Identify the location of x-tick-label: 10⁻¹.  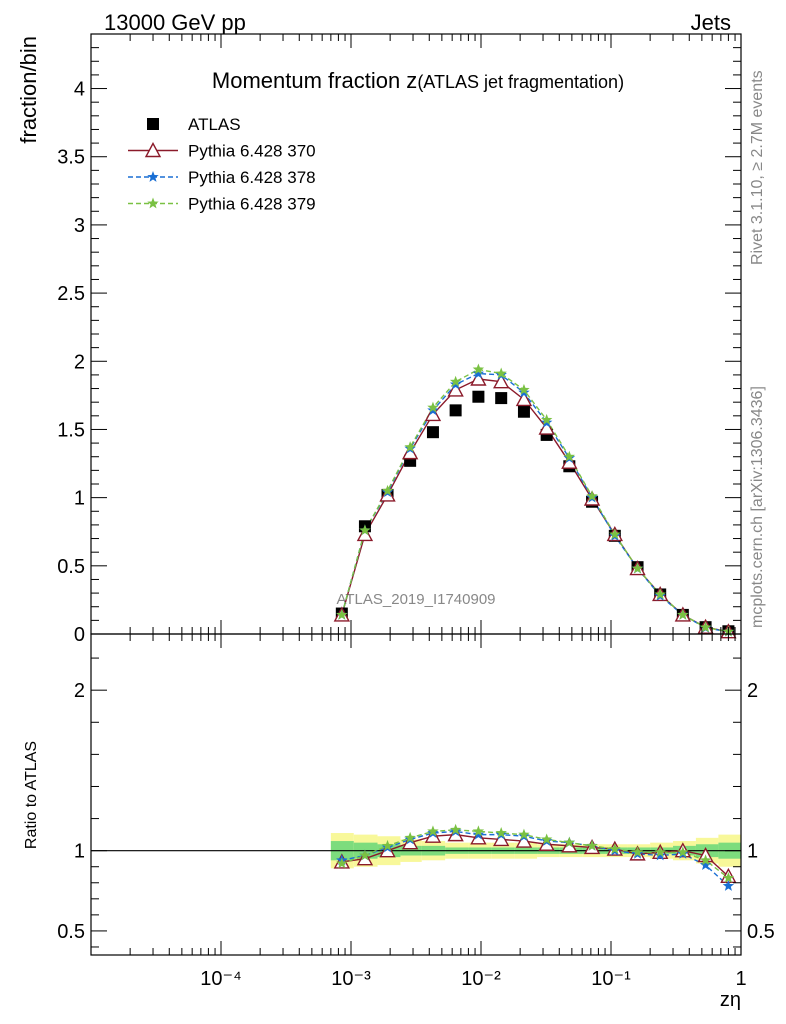
(611, 979).